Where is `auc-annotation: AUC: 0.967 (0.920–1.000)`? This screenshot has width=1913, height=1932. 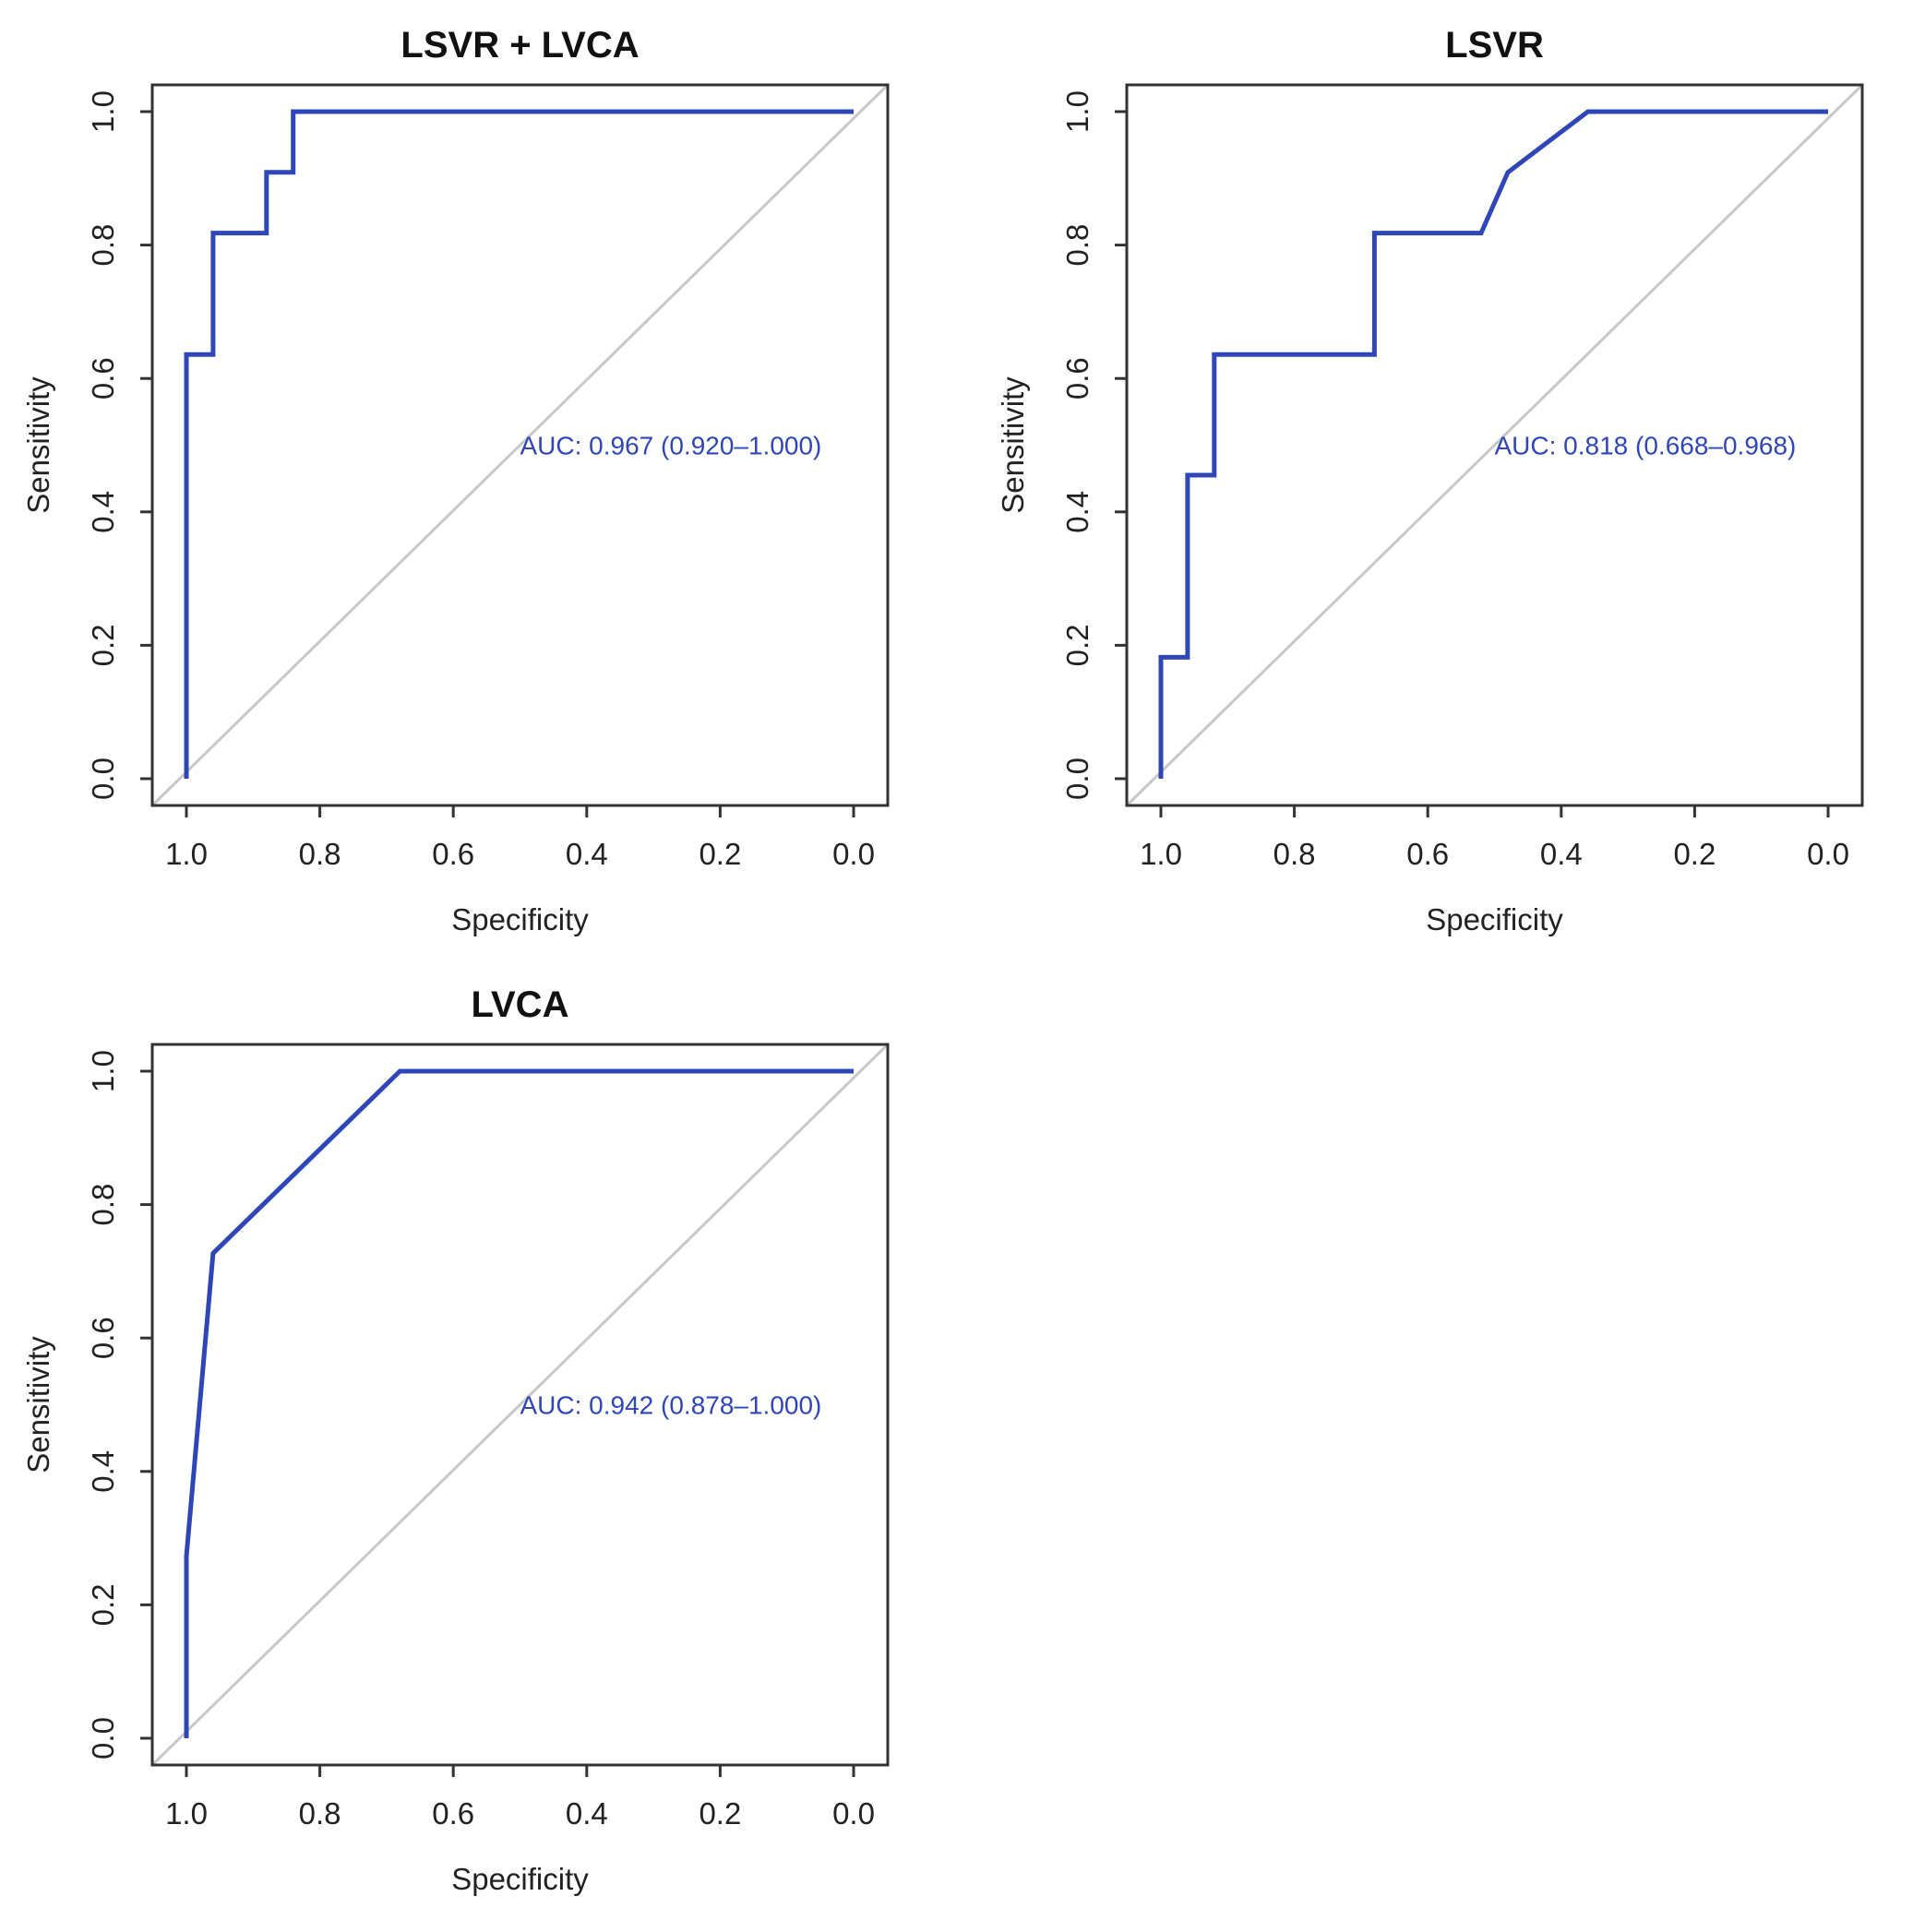 auc-annotation: AUC: 0.967 (0.920–1.000) is located at coordinates (671, 446).